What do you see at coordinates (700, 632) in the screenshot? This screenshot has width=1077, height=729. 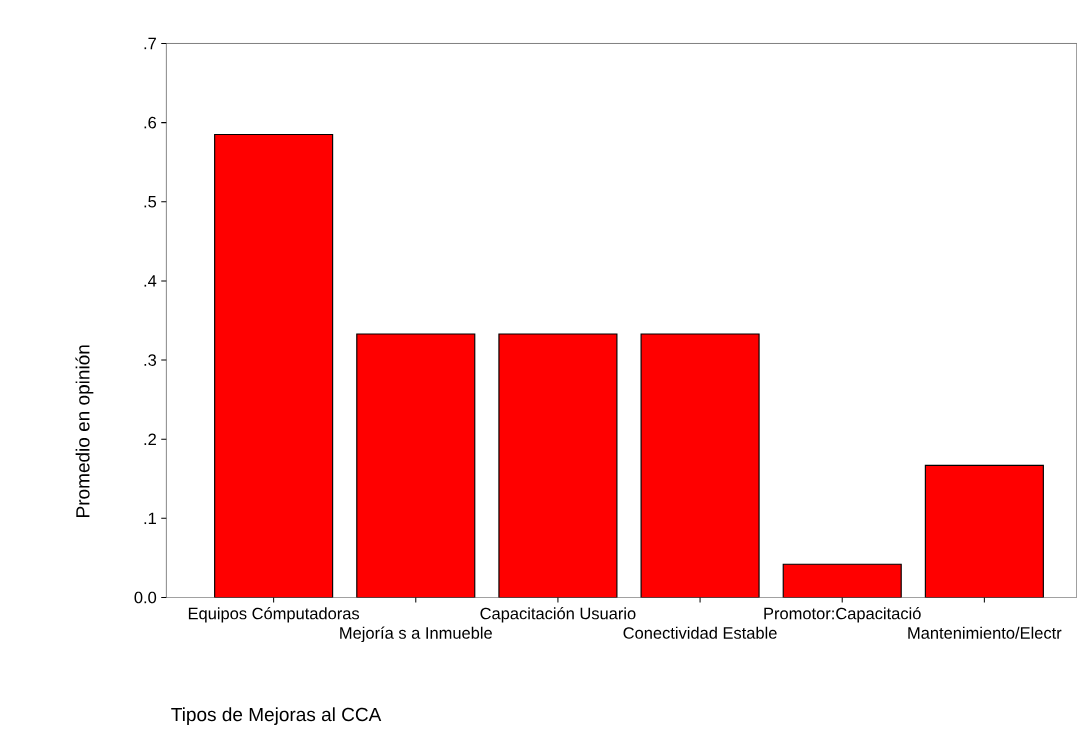 I see `x-tick-label: Conectividad Estable` at bounding box center [700, 632].